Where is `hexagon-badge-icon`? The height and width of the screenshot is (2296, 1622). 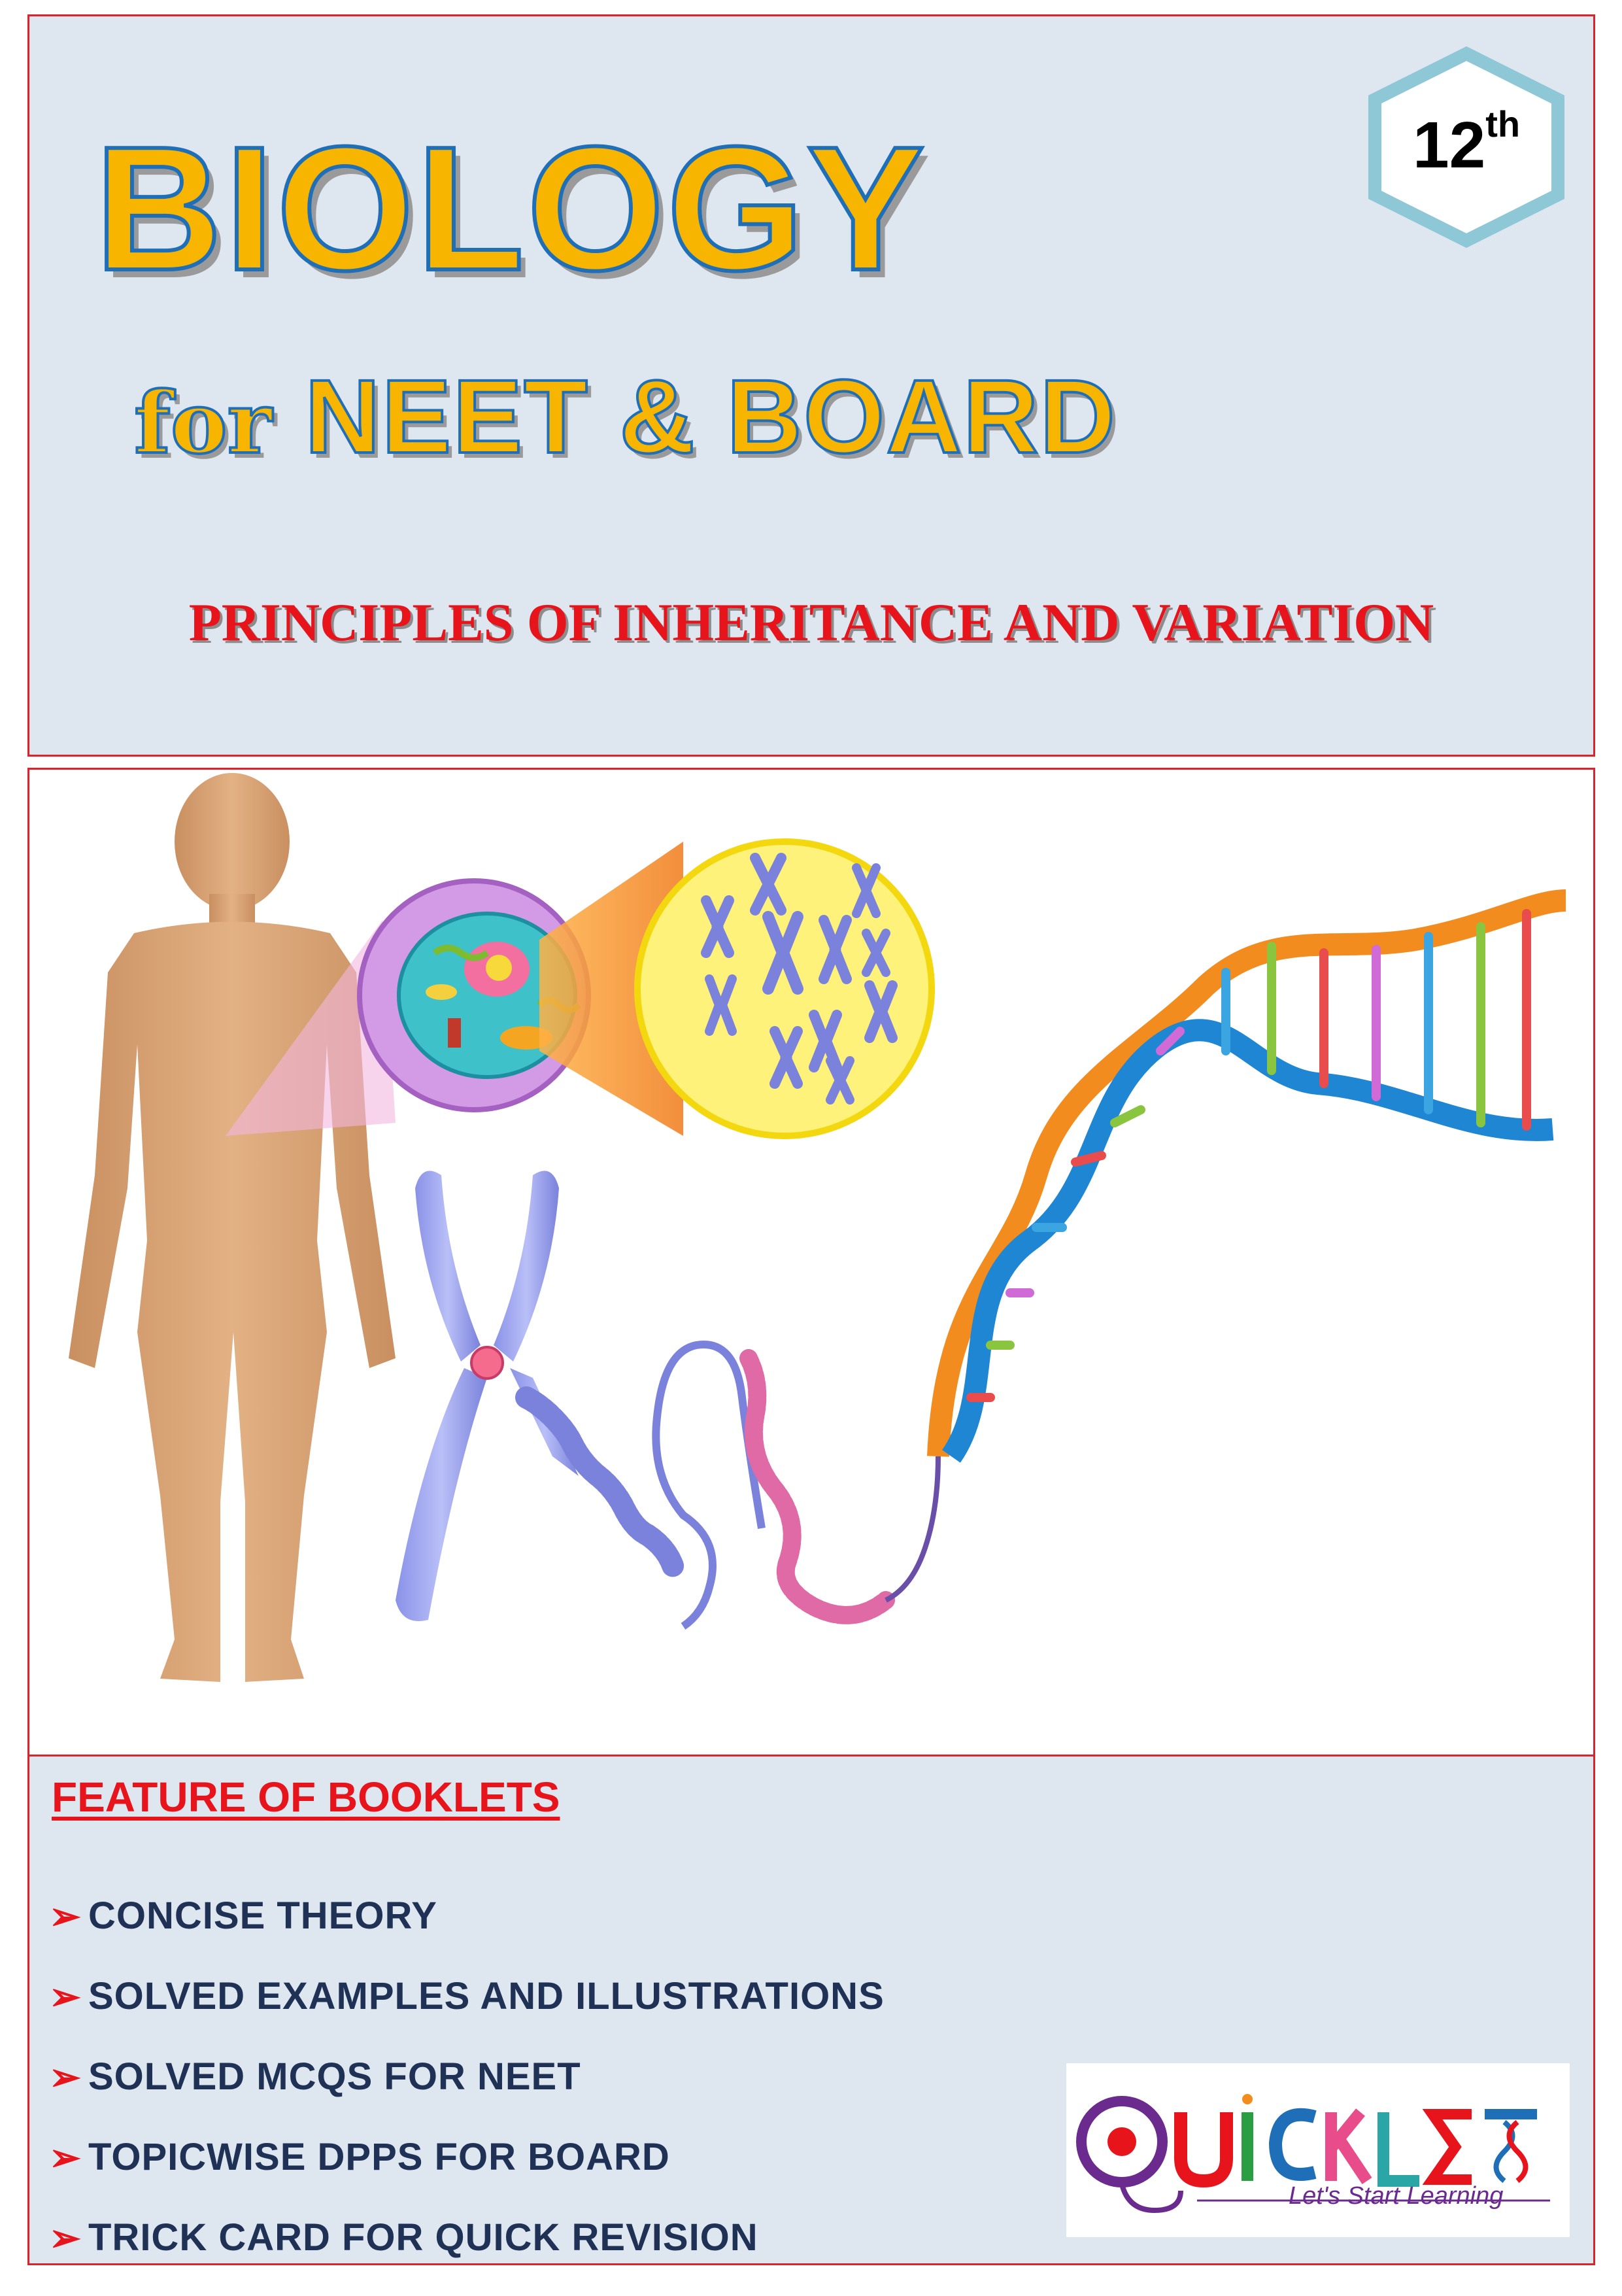 hexagon-badge-icon is located at coordinates (1466, 147).